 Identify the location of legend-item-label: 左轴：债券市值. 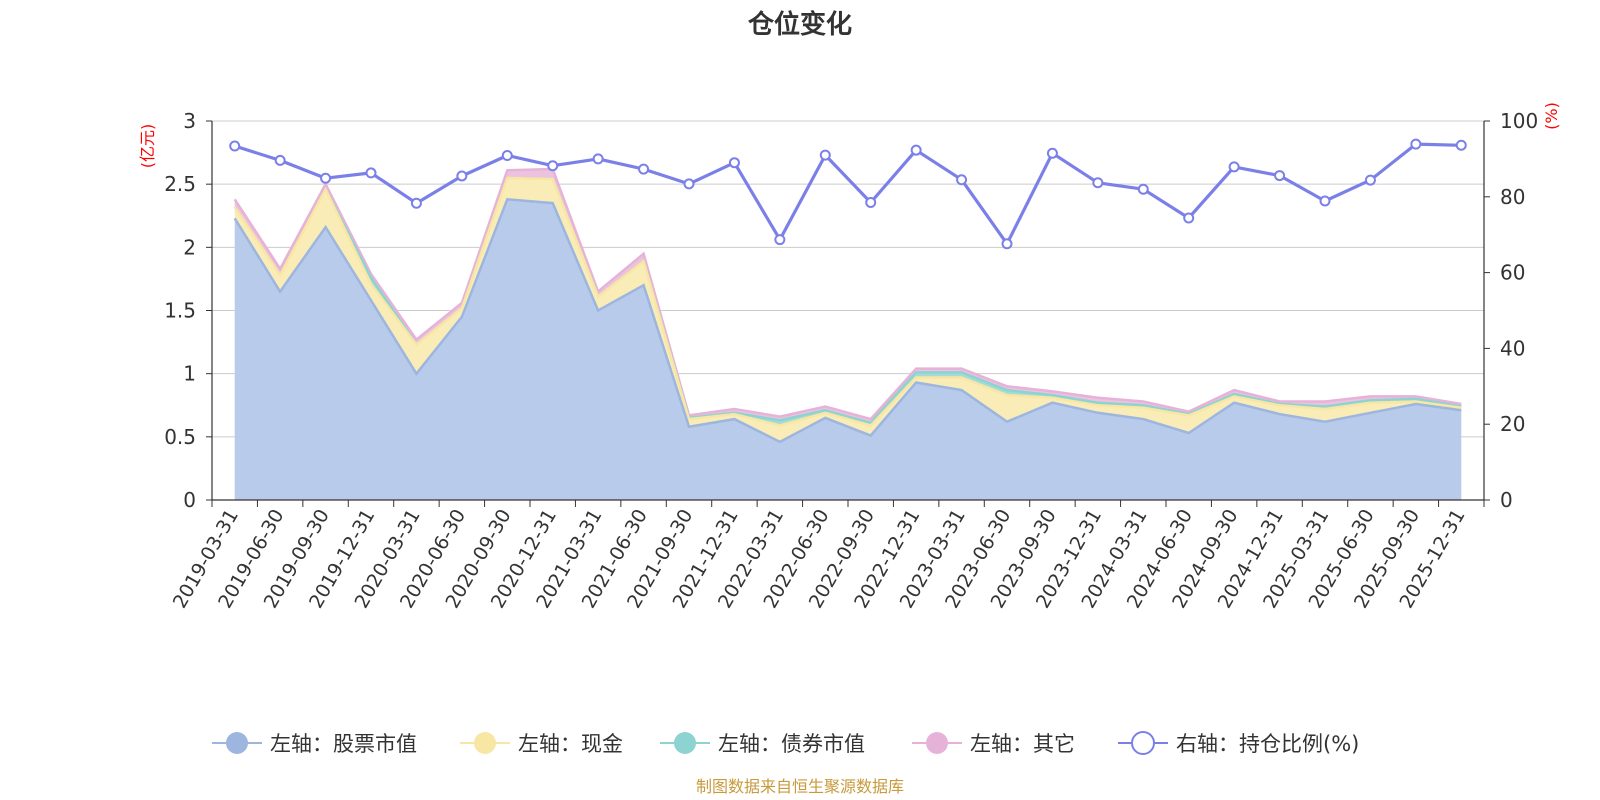
(791, 744).